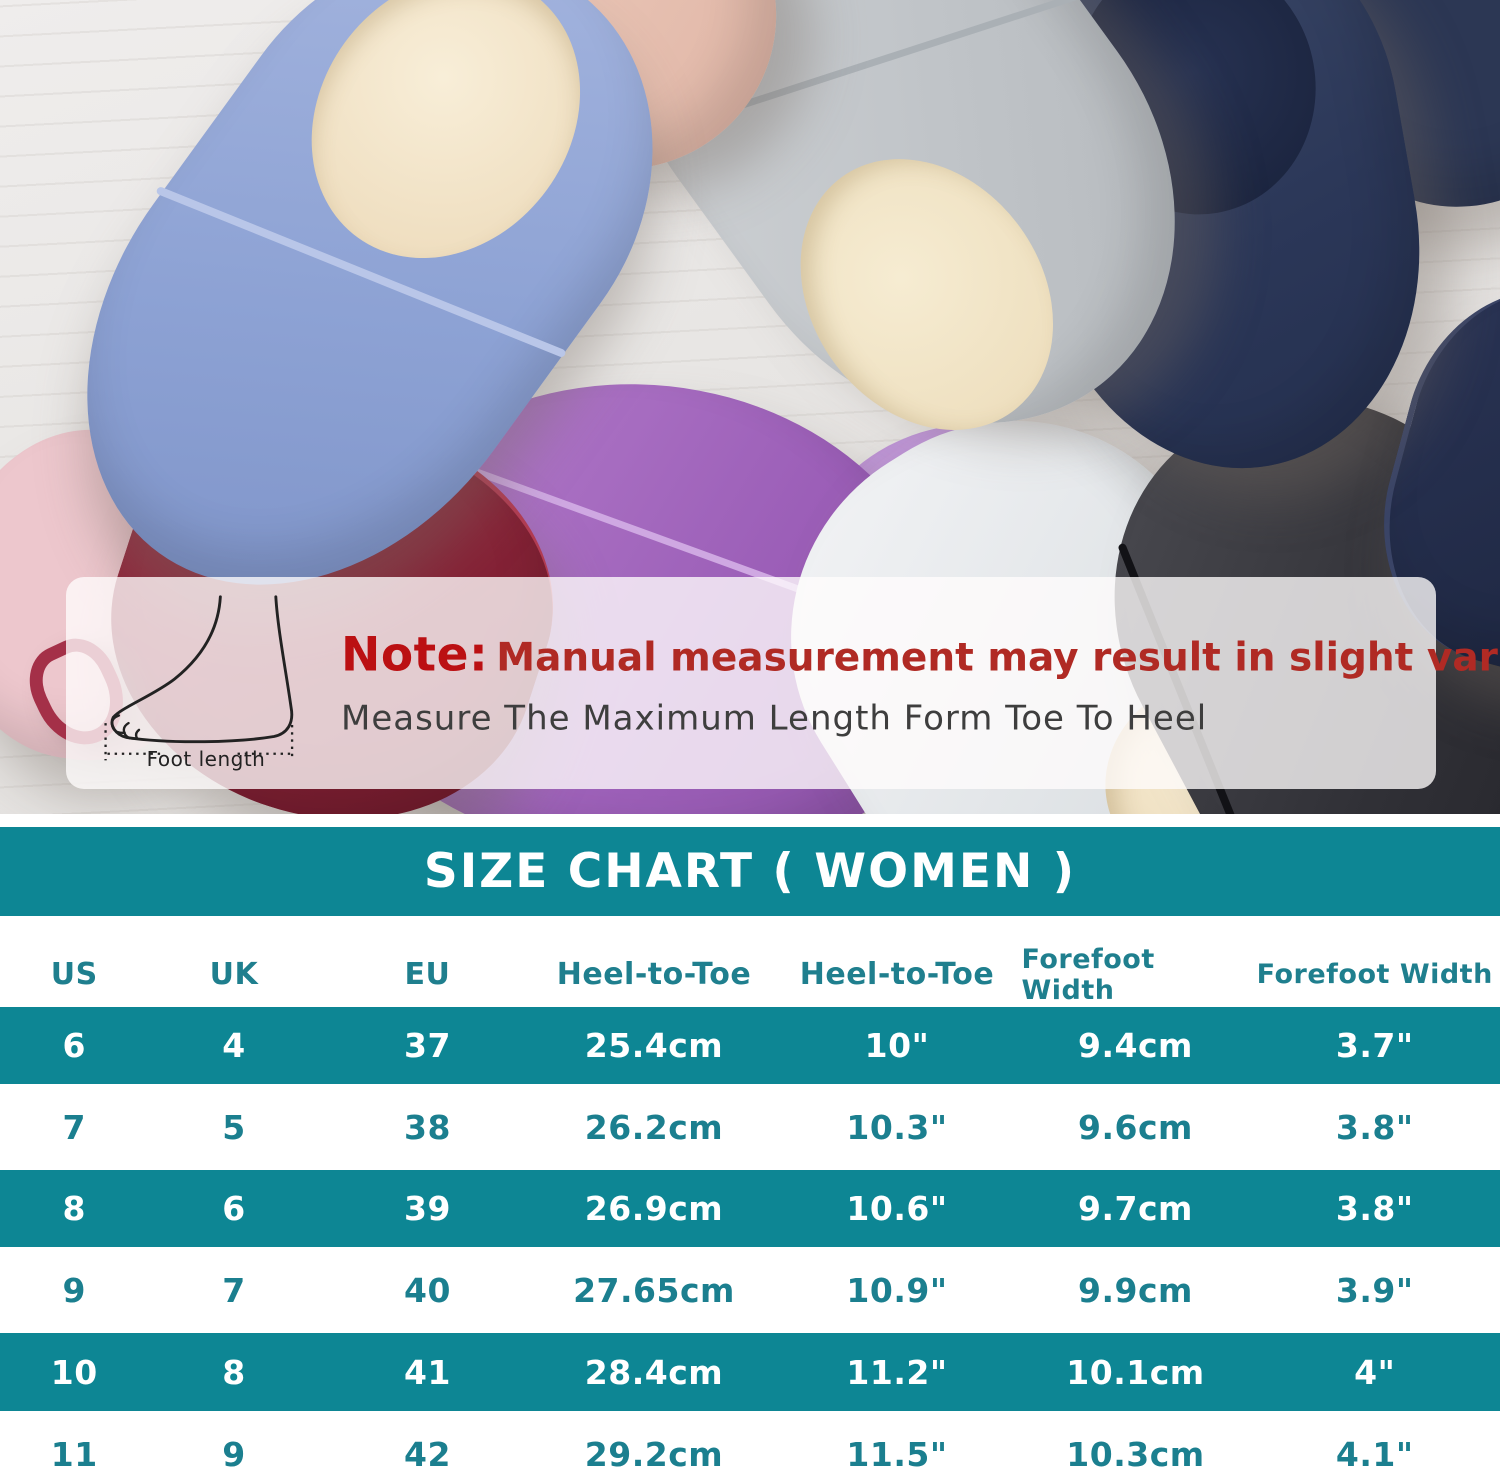 This screenshot has height=1482, width=1500. What do you see at coordinates (74, 1372) in the screenshot?
I see `size-cell: 10` at bounding box center [74, 1372].